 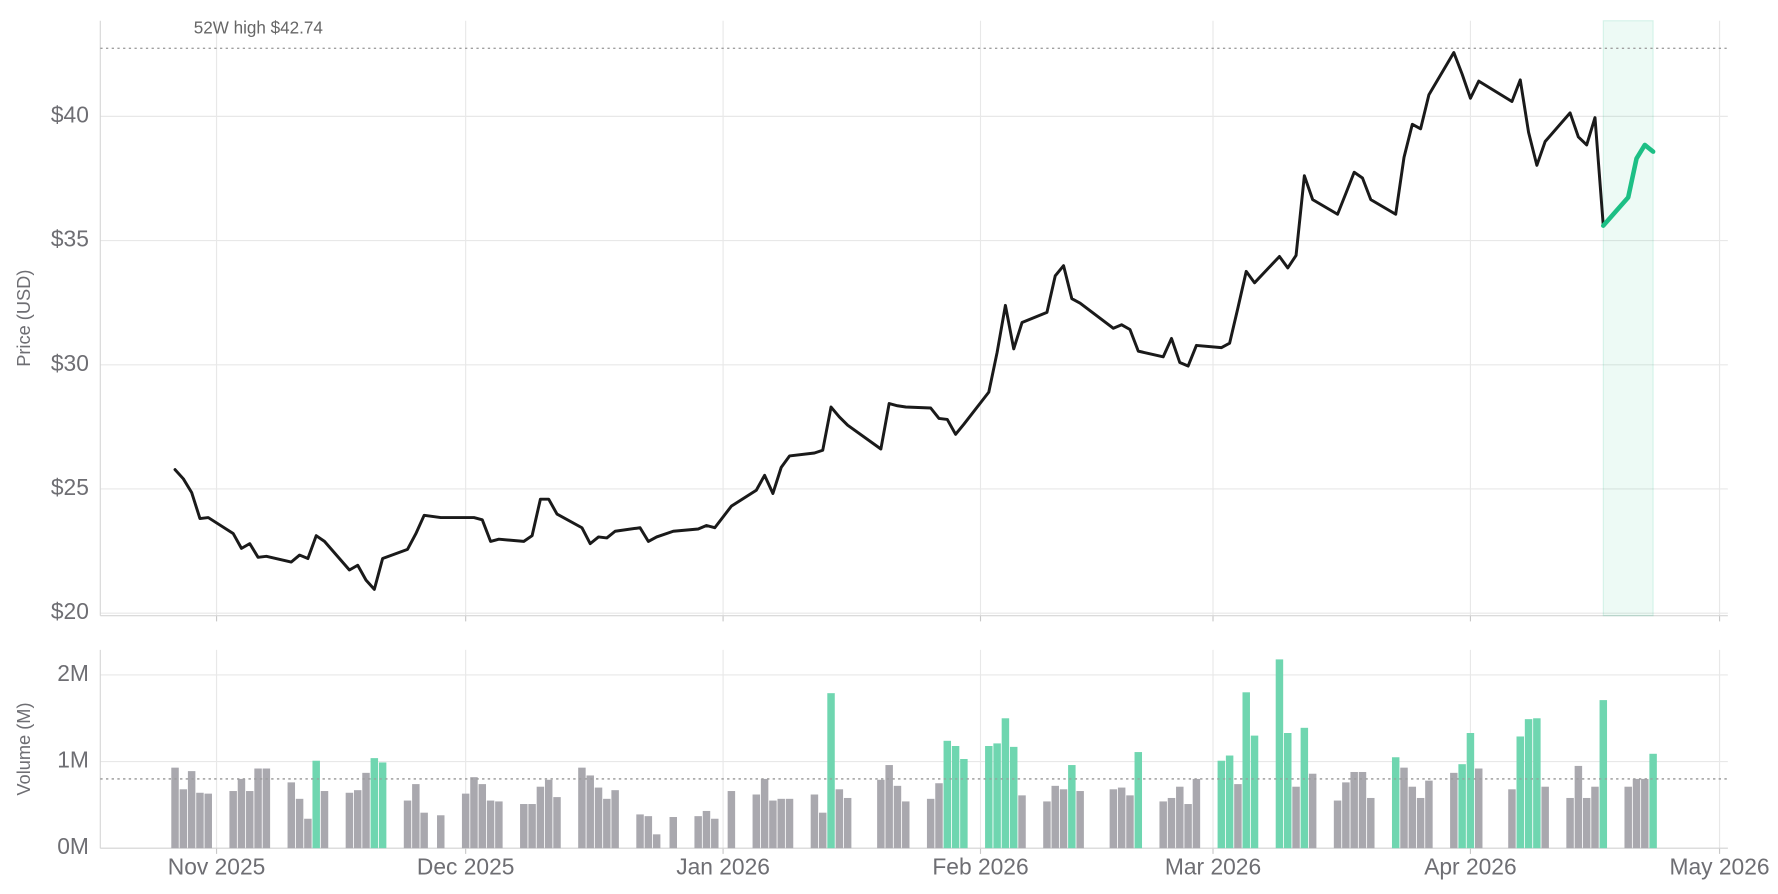 What do you see at coordinates (1213, 867) in the screenshot?
I see `x-tick-label: Mar 2026` at bounding box center [1213, 867].